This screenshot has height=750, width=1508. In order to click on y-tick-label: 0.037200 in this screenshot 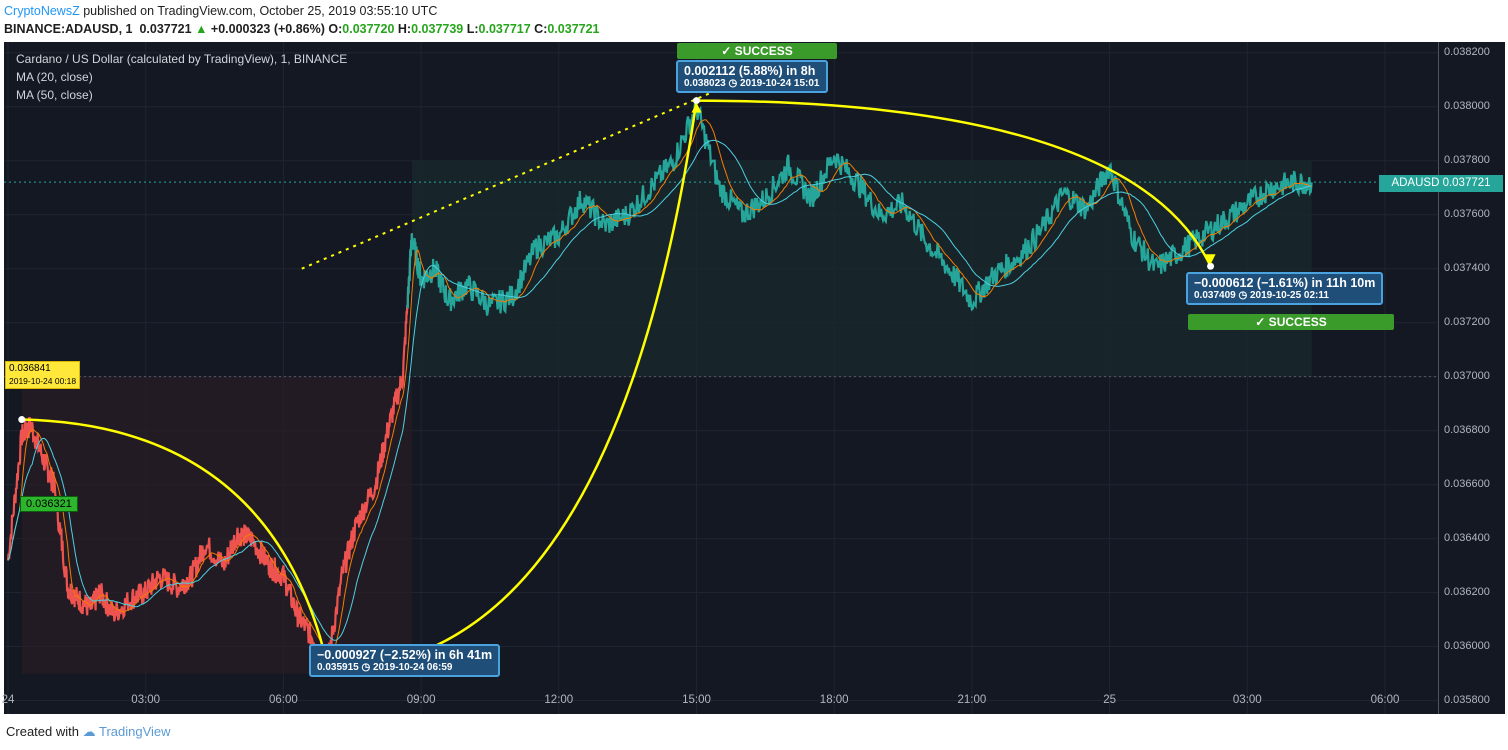, I will do `click(1467, 321)`.